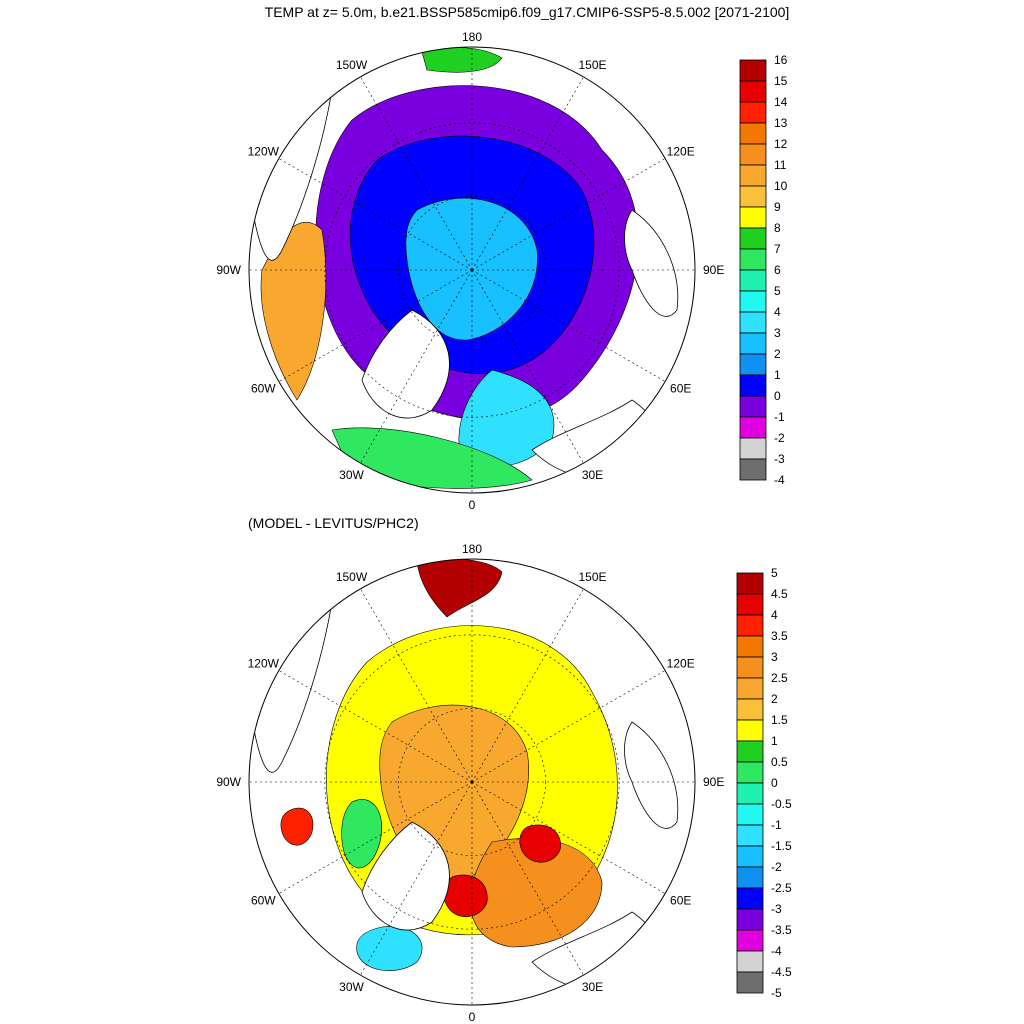 The image size is (1024, 1024). I want to click on colorbar-label: 0.5, so click(779, 762).